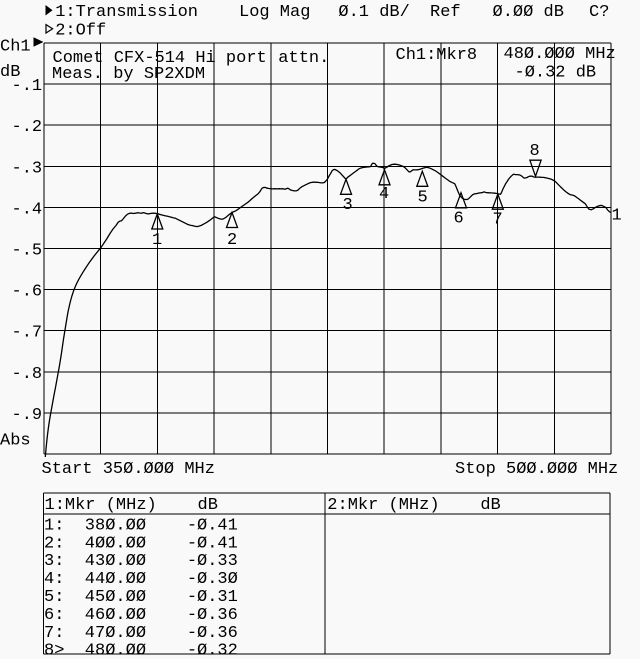 The width and height of the screenshot is (640, 659). I want to click on svg-text: 7: 47Ø.ØØ -Ø.36, so click(141, 633).